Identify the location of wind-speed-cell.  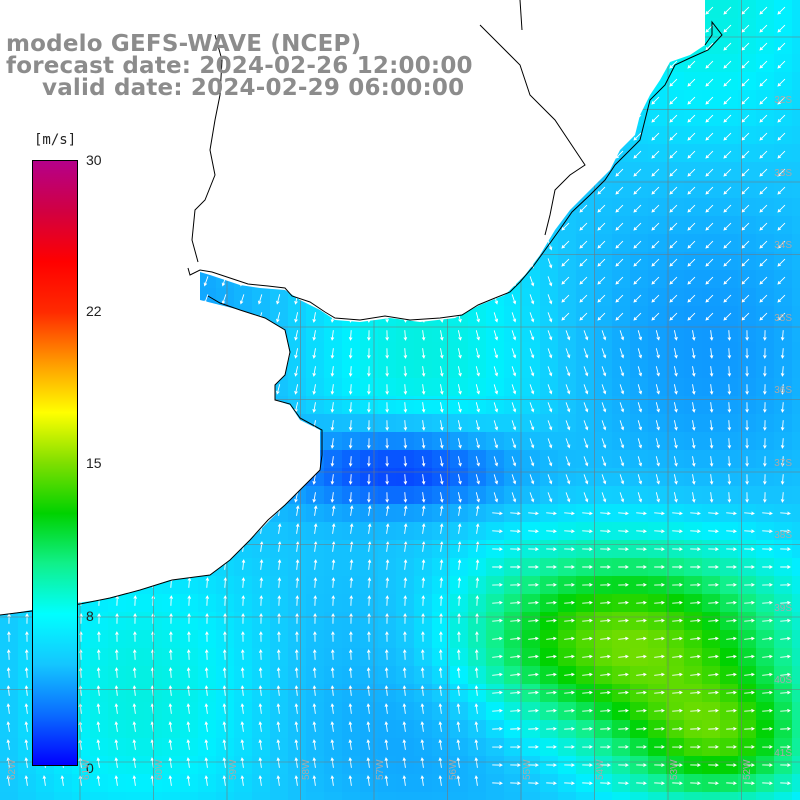
(796, 81).